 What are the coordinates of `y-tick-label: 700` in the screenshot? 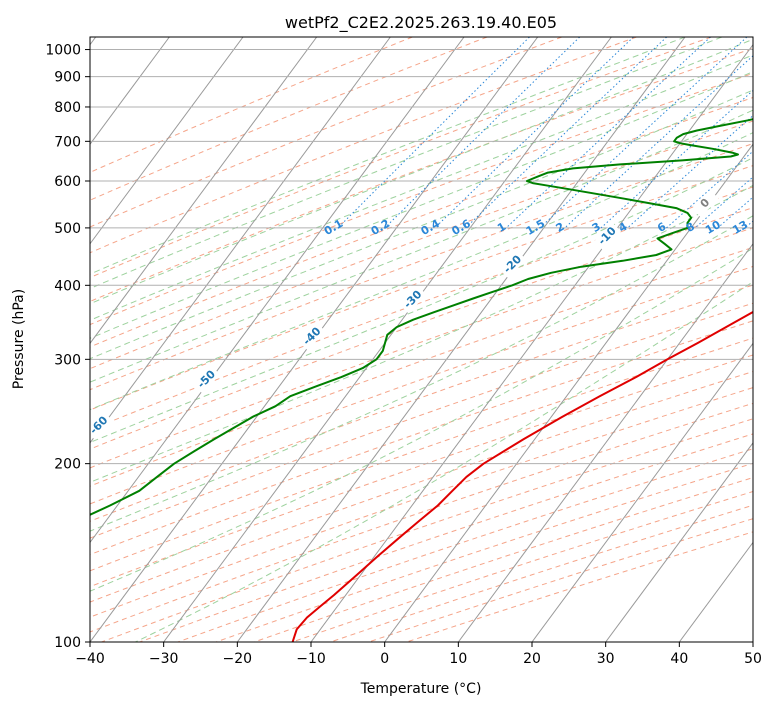 It's located at (67, 142).